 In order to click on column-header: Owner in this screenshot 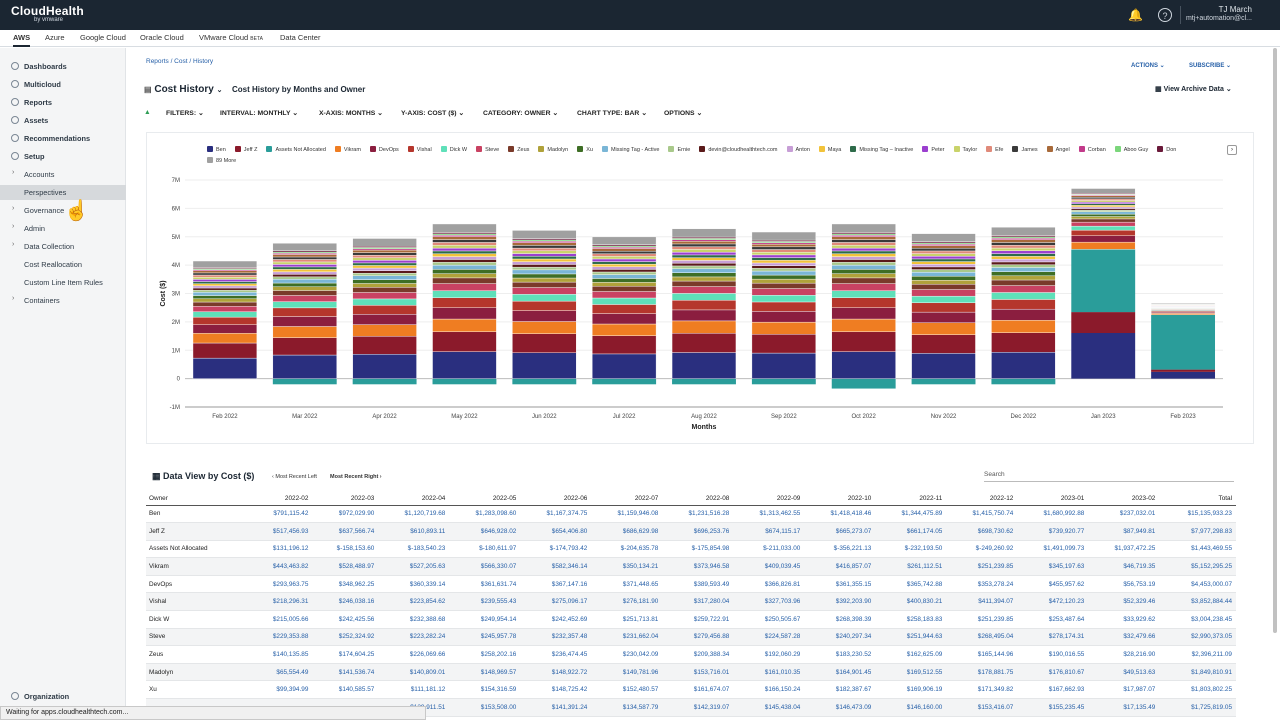, I will do `click(198, 499)`.